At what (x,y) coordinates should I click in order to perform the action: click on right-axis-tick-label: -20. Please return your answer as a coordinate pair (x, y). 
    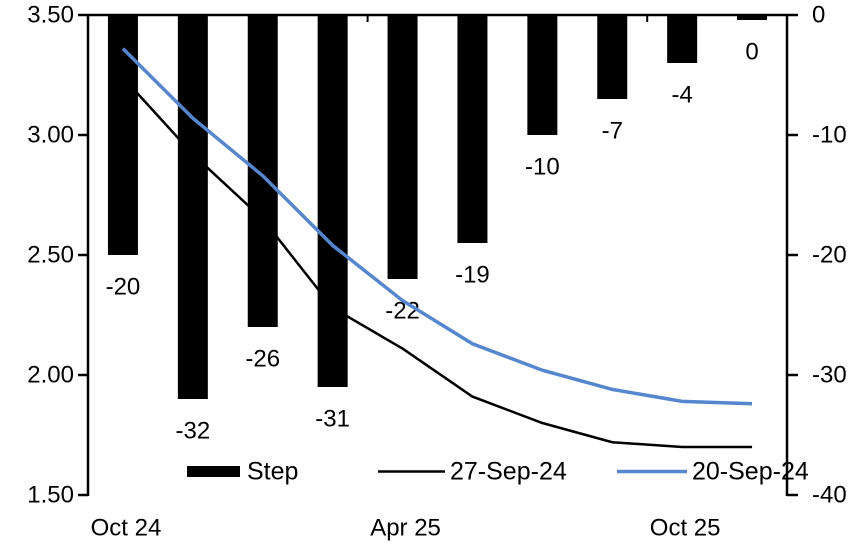
    Looking at the image, I should click on (829, 255).